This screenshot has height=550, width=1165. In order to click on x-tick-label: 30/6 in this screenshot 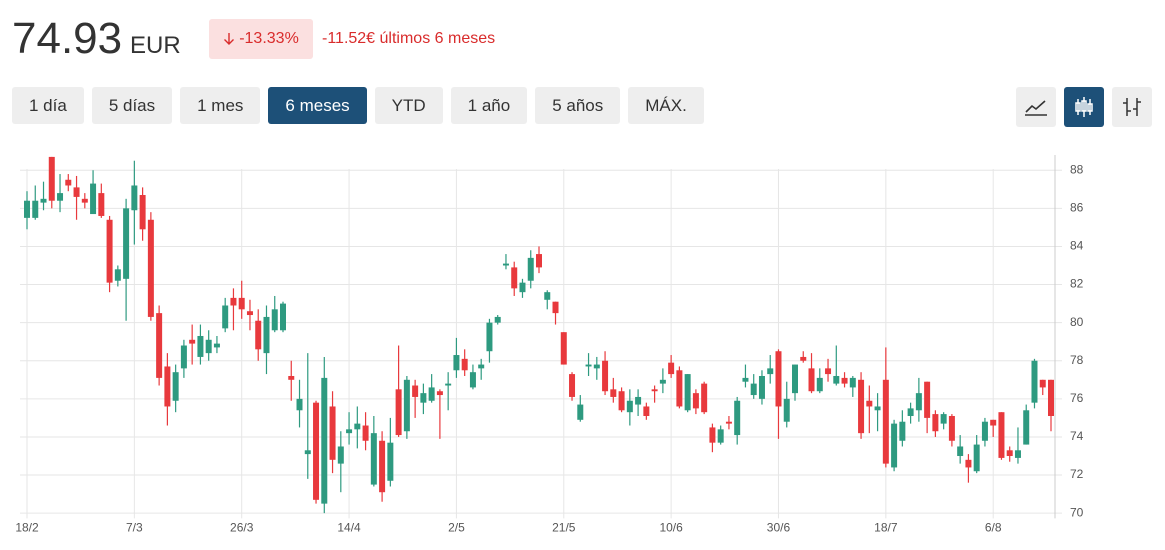, I will do `click(779, 528)`.